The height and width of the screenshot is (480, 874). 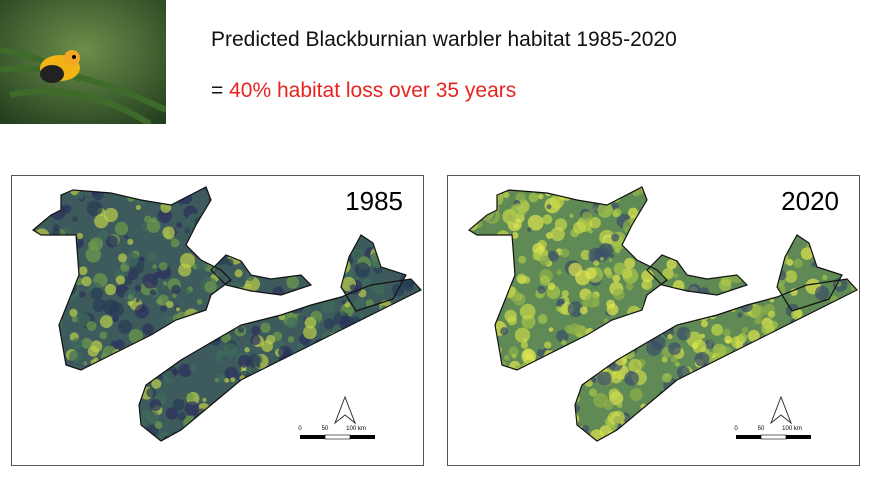 I want to click on year-label: 1985, so click(x=374, y=201).